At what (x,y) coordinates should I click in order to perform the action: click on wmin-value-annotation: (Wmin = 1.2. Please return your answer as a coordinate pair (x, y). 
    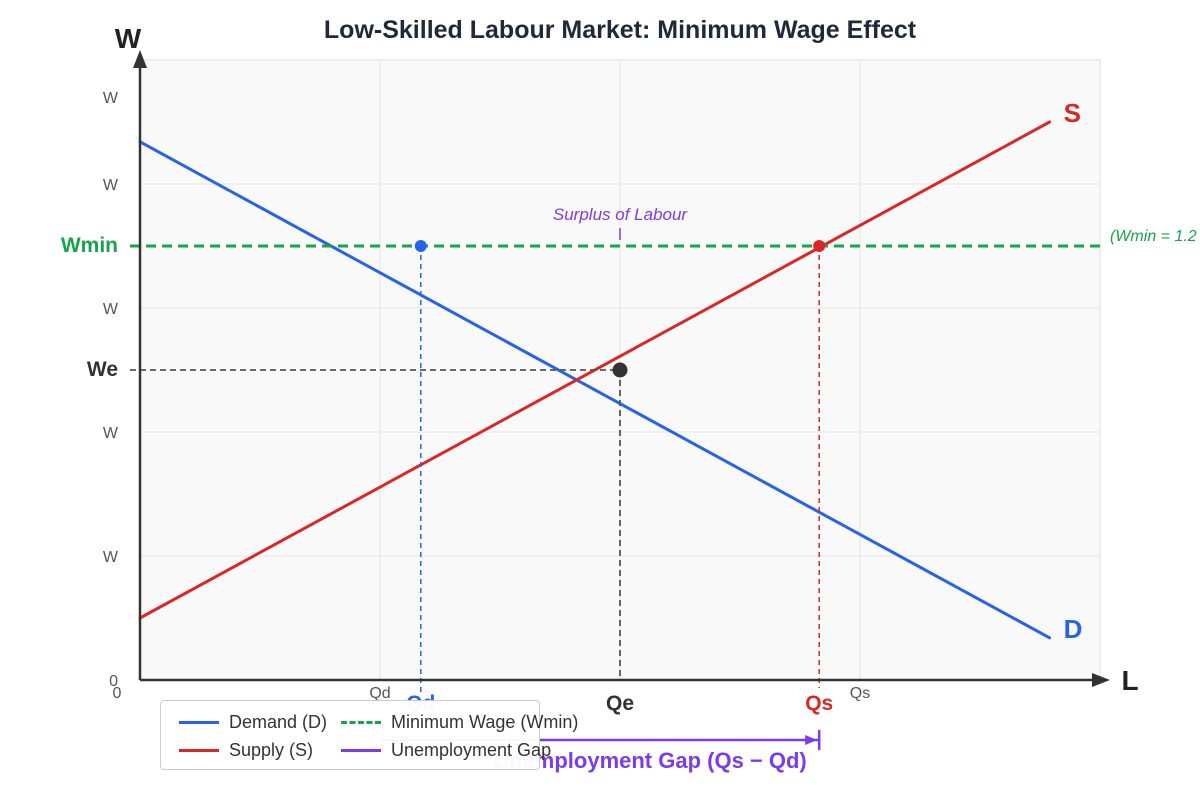
    Looking at the image, I should click on (1153, 236).